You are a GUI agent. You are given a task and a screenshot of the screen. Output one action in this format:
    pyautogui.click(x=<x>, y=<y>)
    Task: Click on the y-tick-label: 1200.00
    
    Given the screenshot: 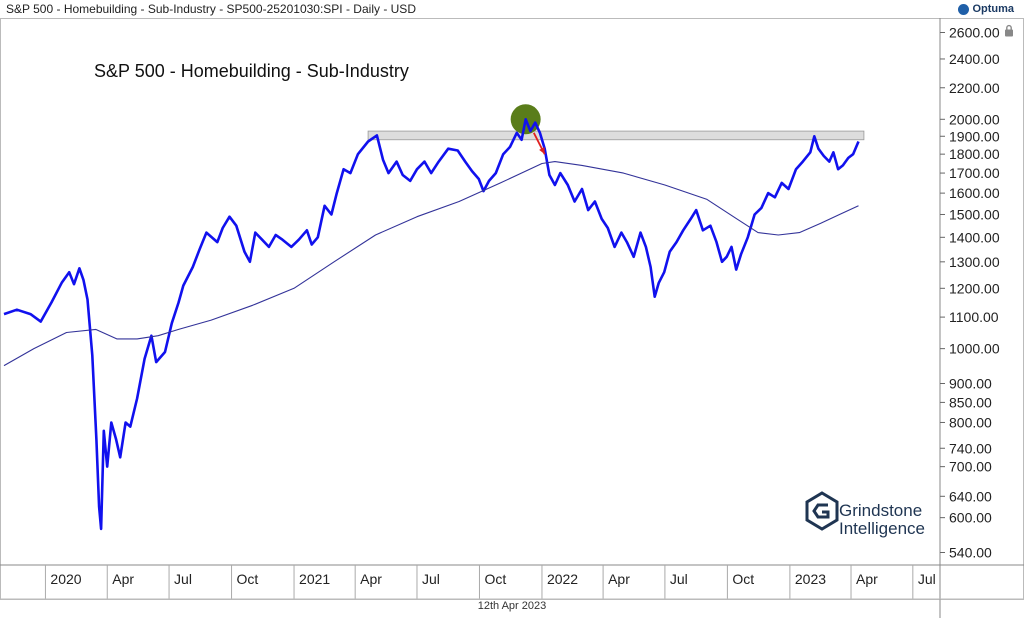 What is the action you would take?
    pyautogui.click(x=974, y=288)
    